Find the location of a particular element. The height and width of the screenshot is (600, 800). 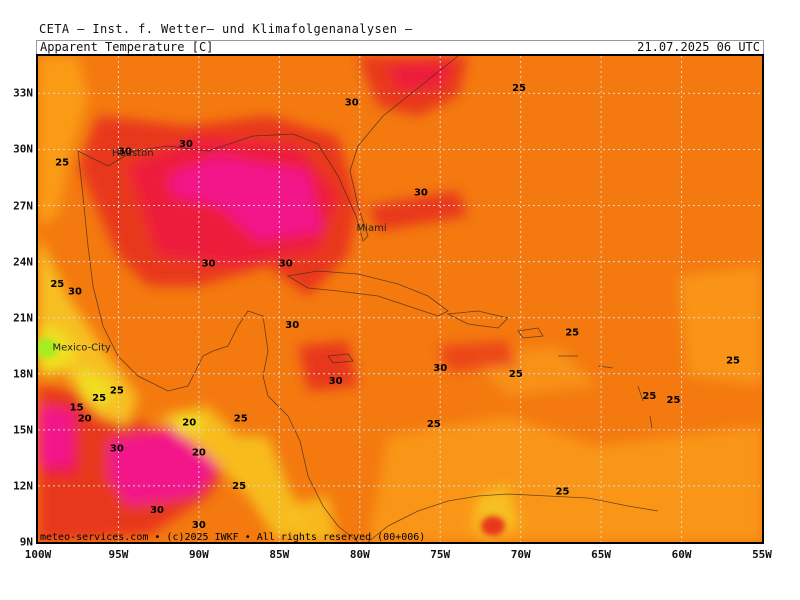

latitude-tick-label: 21N is located at coordinates (23, 318).